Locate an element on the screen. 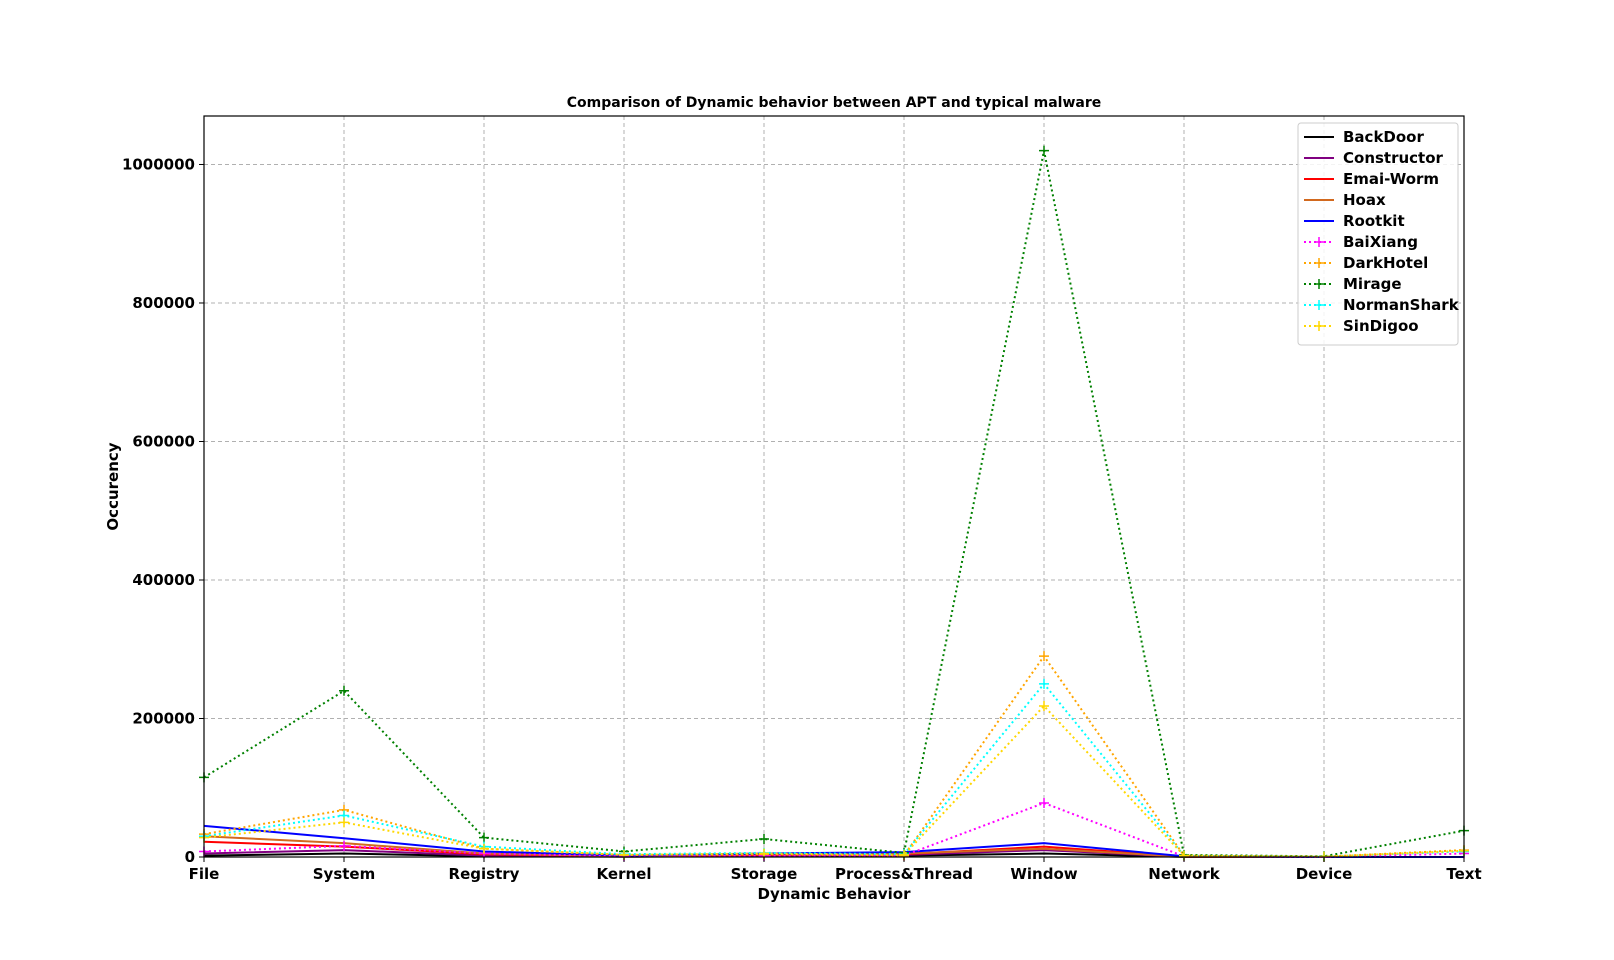 The image size is (1614, 960). x-tick-label-file: File is located at coordinates (204, 874).